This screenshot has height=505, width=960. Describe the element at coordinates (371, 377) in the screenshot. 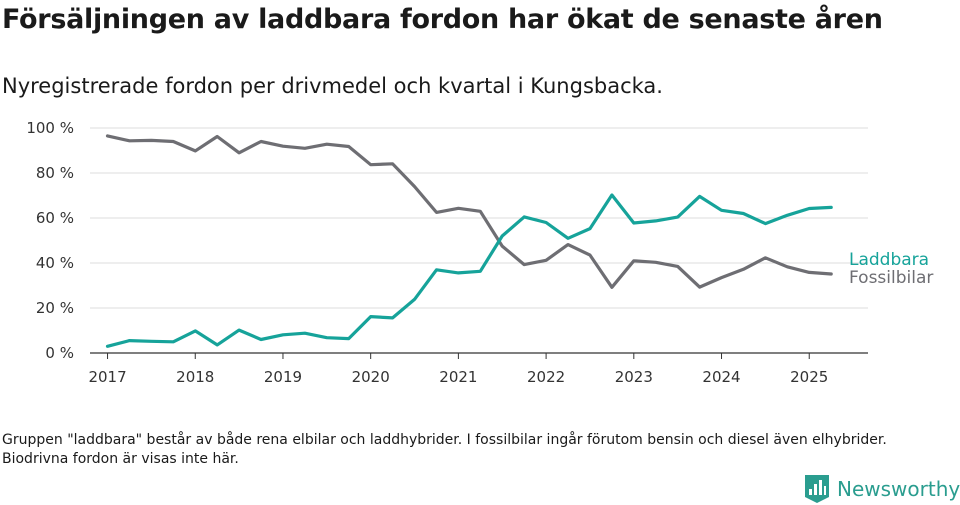

I see `x-tick-label: 2020` at that location.